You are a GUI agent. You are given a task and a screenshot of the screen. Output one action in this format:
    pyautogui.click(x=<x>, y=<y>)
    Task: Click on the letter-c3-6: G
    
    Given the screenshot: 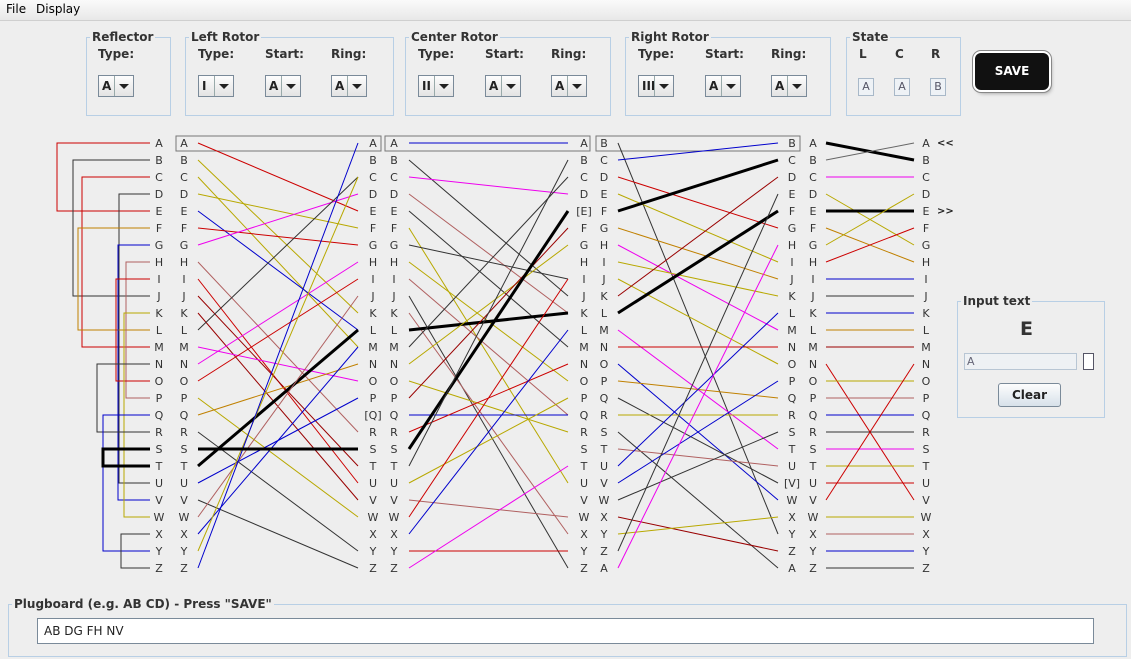 What is the action you would take?
    pyautogui.click(x=373, y=245)
    